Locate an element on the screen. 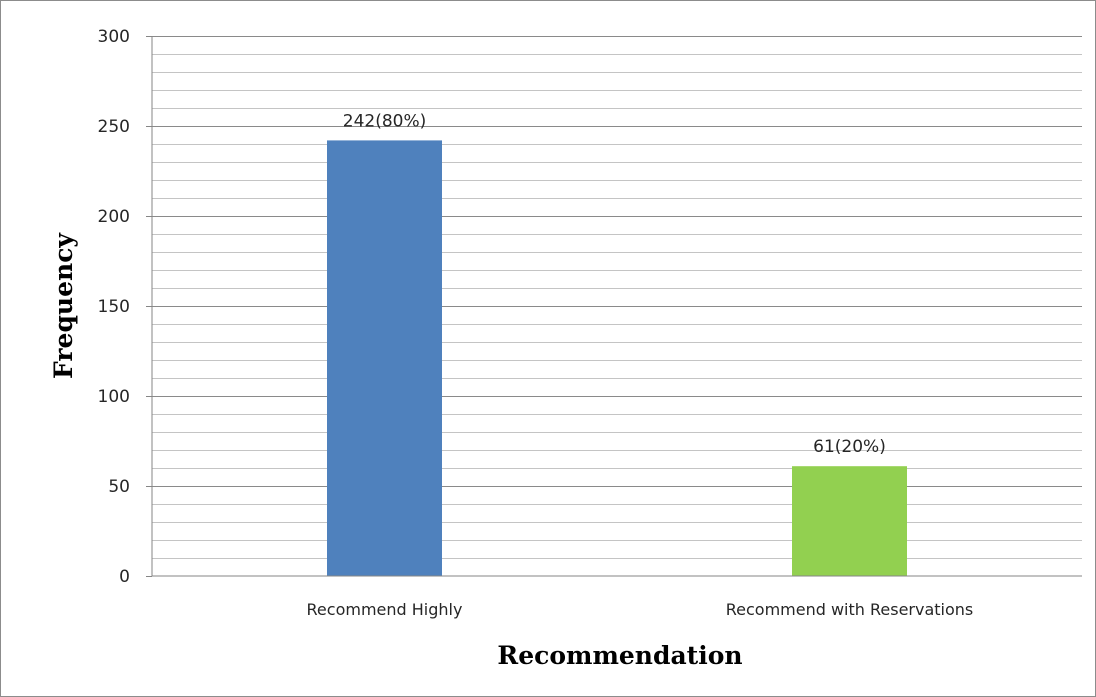  y-tick-label: 0 is located at coordinates (124, 577).